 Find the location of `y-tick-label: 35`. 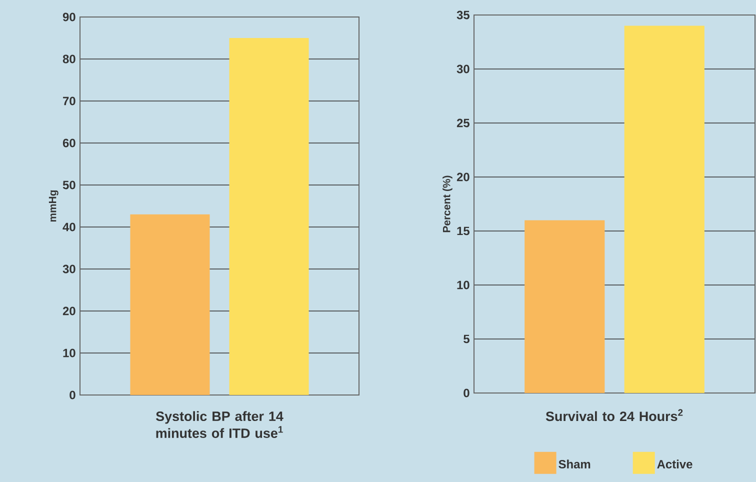

y-tick-label: 35 is located at coordinates (463, 15).